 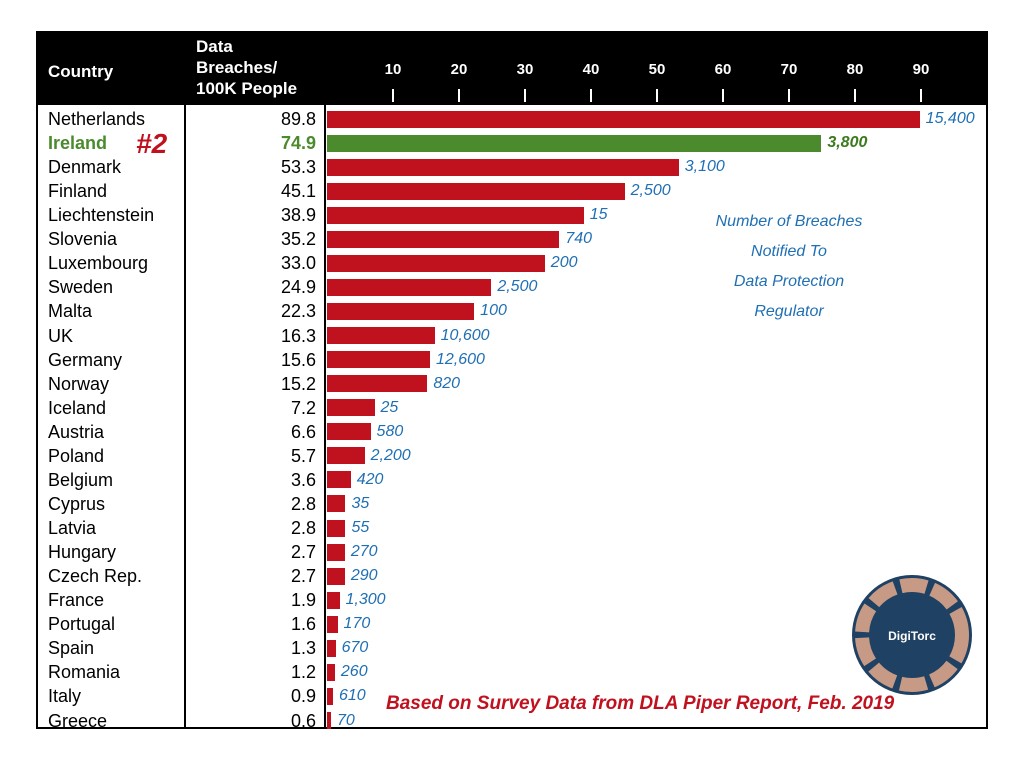 I want to click on breach-count-label: 12,600, so click(x=460, y=359).